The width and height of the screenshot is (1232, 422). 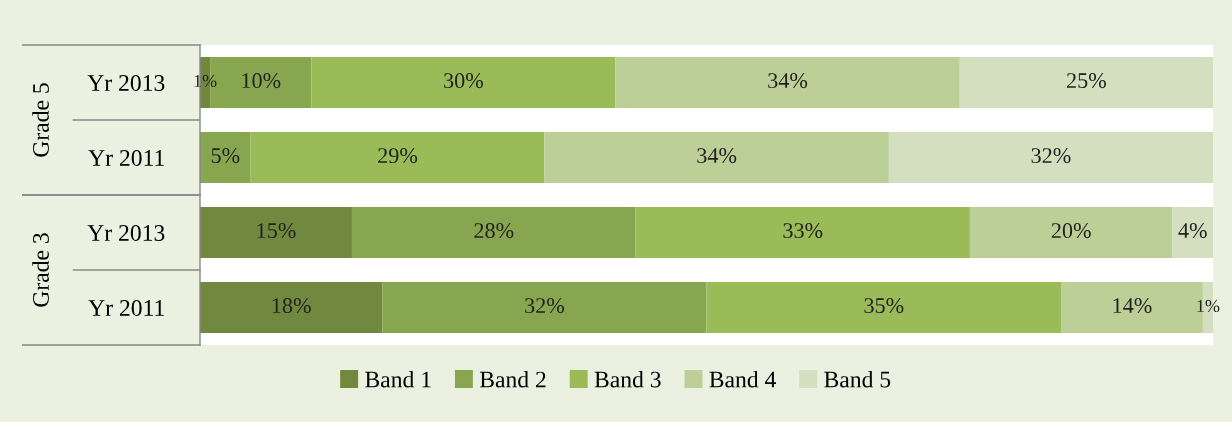 I want to click on legend-label: Band 2, so click(x=512, y=379).